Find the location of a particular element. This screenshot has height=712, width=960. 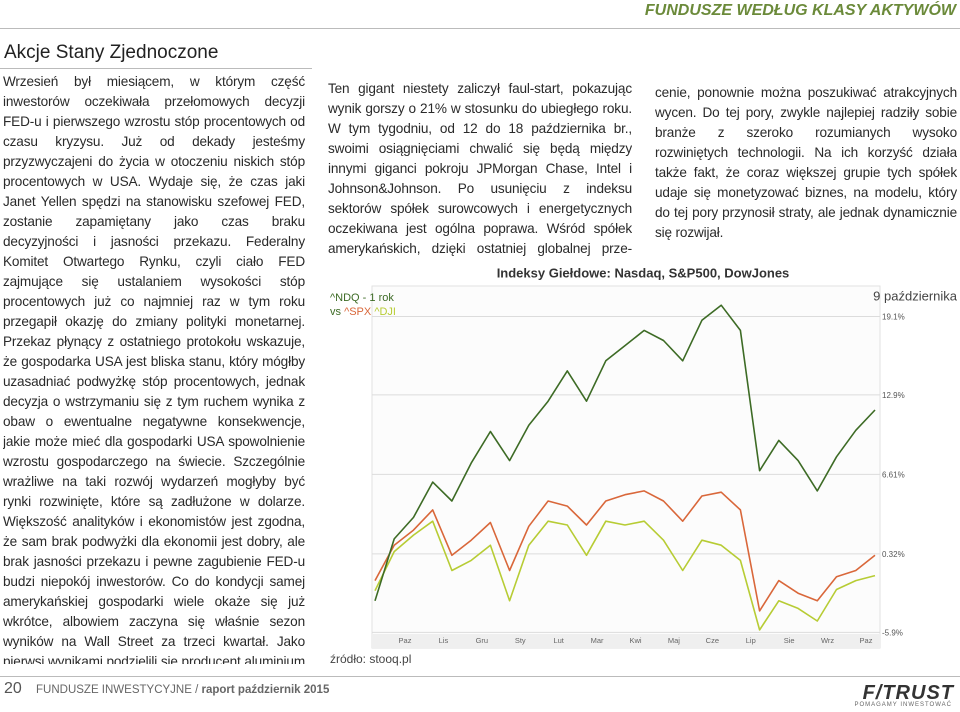

x-tick-label: Sty is located at coordinates (520, 640).